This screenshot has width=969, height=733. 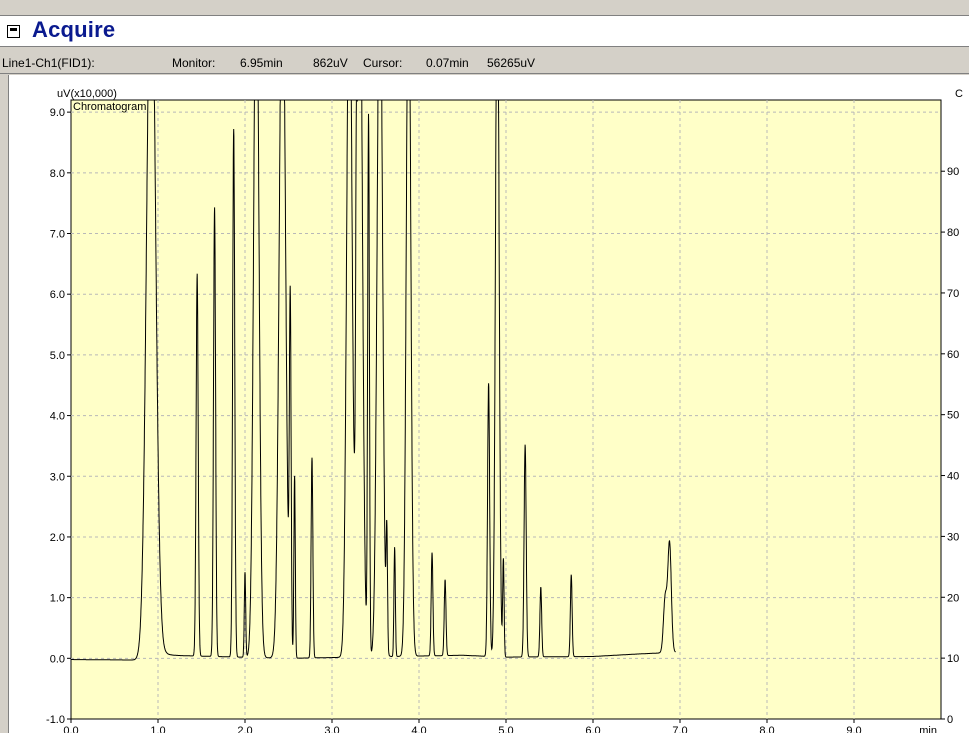 What do you see at coordinates (157, 729) in the screenshot?
I see `x-tick-label: 1.0` at bounding box center [157, 729].